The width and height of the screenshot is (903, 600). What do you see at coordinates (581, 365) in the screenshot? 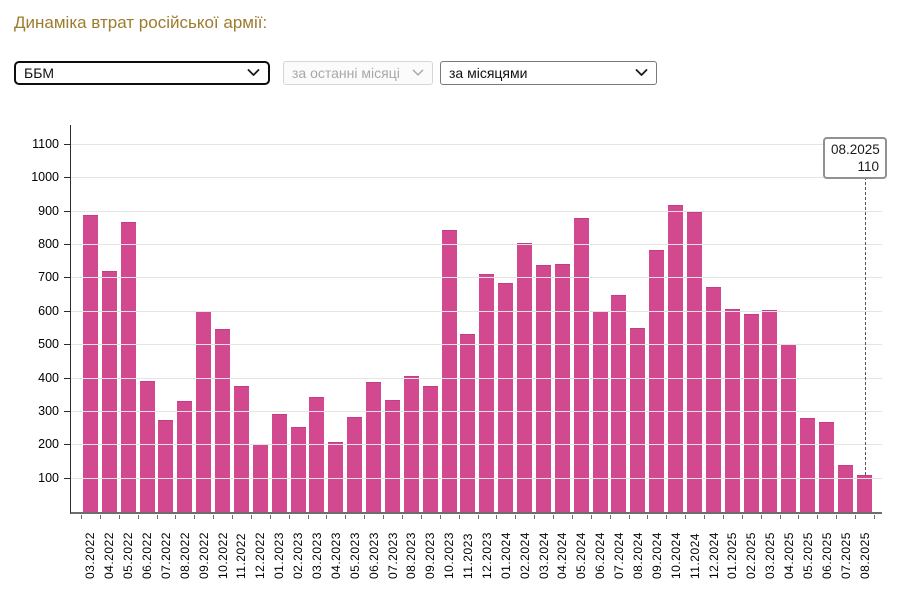
I see `bar-05.2024` at bounding box center [581, 365].